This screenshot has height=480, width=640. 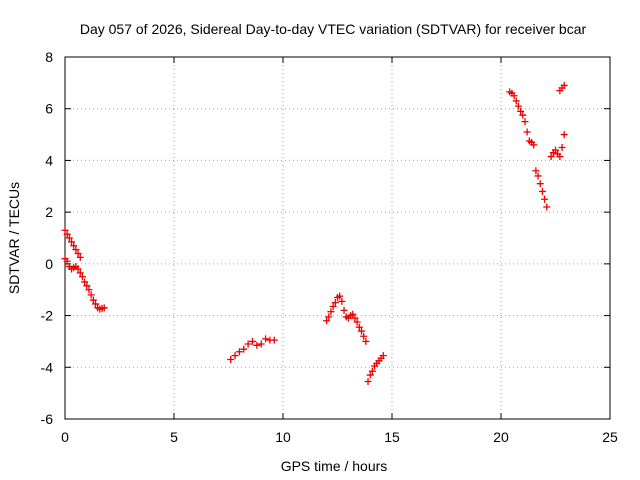 What do you see at coordinates (49, 212) in the screenshot?
I see `y-tick-label: 2` at bounding box center [49, 212].